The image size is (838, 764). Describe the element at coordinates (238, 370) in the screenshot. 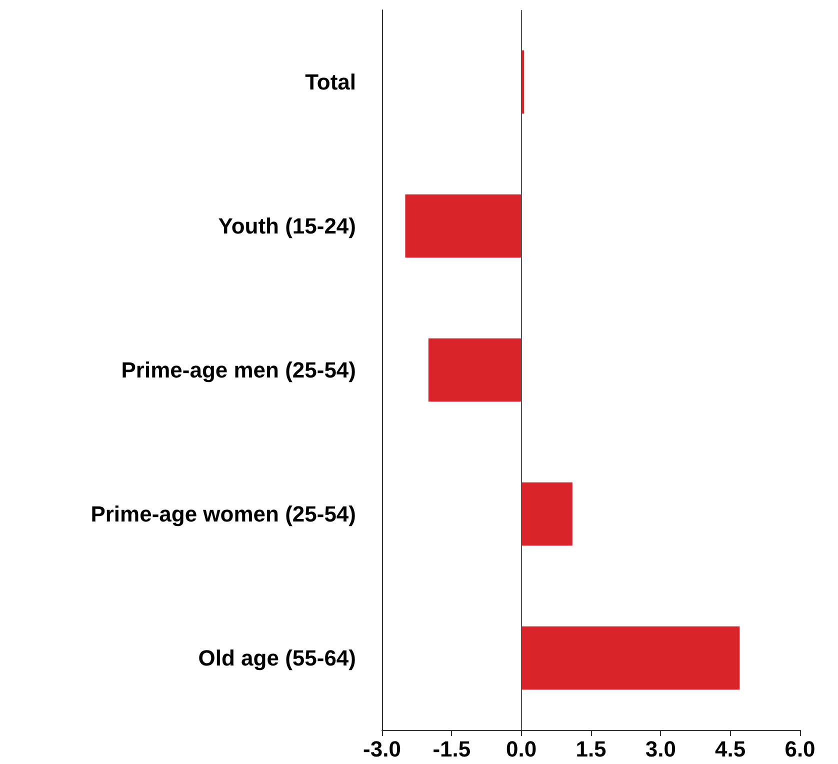

I see `y-tick-label: Prime-age men (25-54)` at that location.